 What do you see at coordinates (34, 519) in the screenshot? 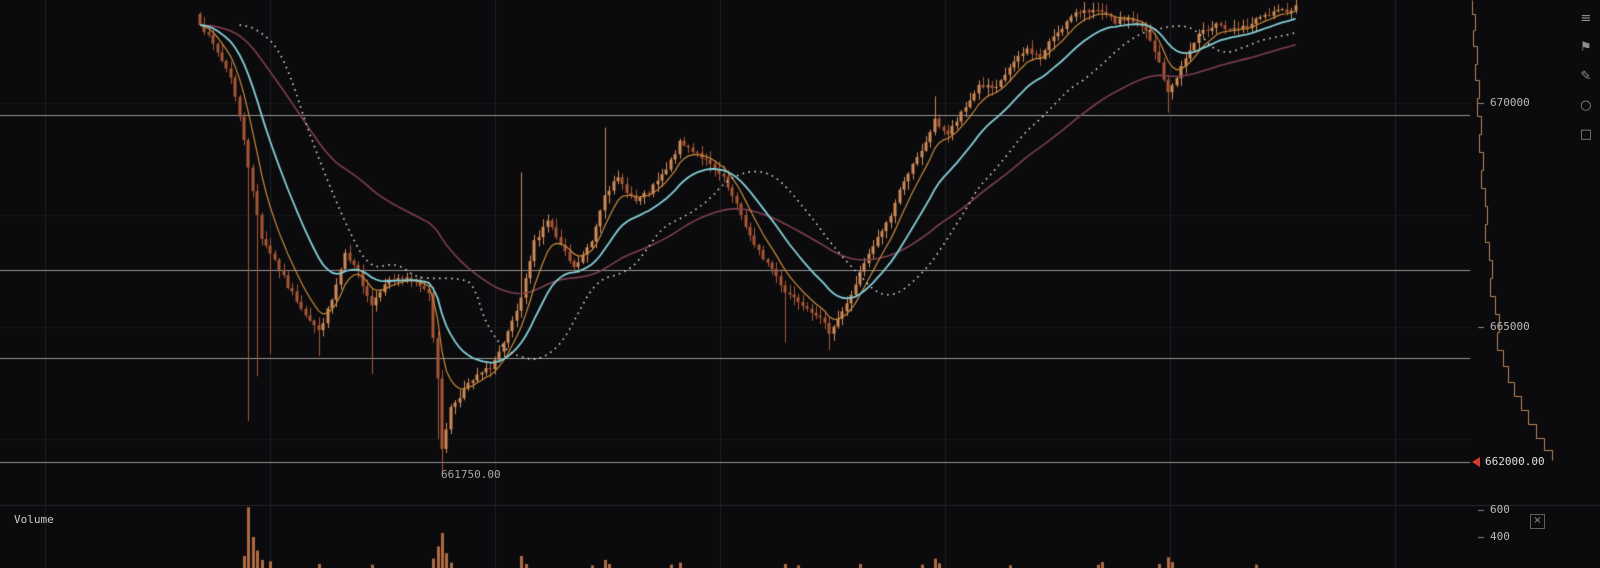
I see `volume-pane-title: Volume` at bounding box center [34, 519].